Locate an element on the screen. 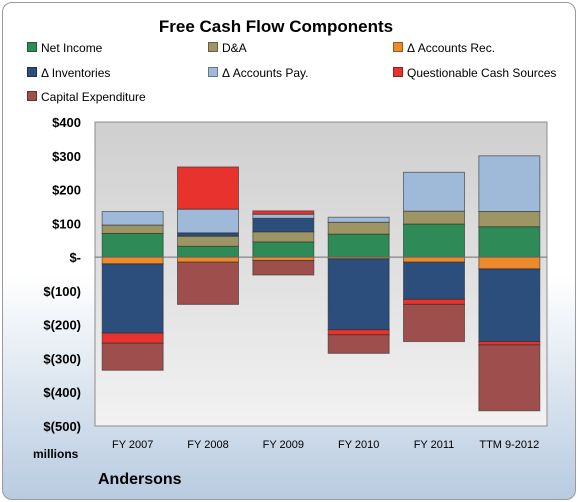 This screenshot has height=502, width=578. x-tick-label: TTM 9-2012 is located at coordinates (509, 445).